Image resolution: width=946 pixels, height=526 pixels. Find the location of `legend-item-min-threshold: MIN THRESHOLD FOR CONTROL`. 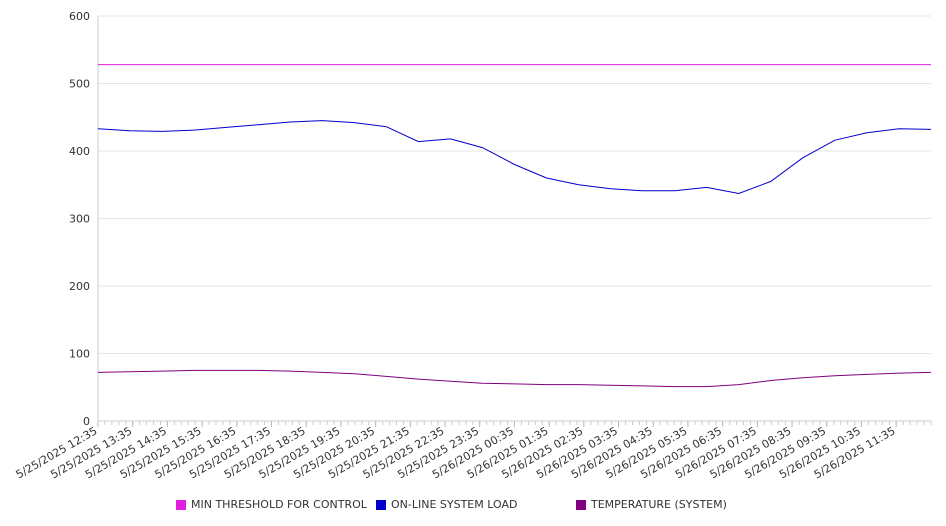

legend-item-min-threshold: MIN THRESHOLD FOR CONTROL is located at coordinates (271, 504).